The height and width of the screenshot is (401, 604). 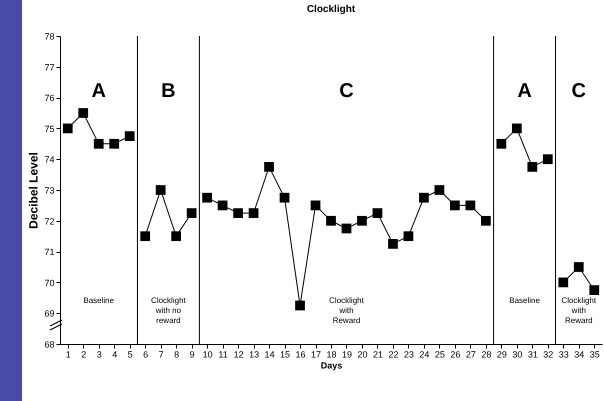 I want to click on annotation: Clocklight with no reward, so click(x=169, y=310).